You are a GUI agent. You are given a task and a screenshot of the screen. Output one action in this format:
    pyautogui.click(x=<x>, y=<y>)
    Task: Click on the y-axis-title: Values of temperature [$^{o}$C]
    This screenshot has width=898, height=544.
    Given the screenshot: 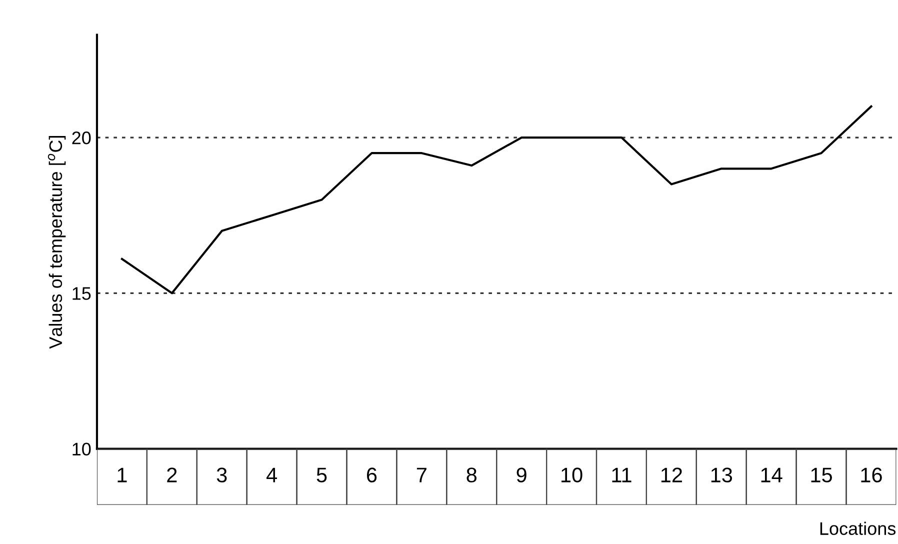 What is the action you would take?
    pyautogui.click(x=57, y=242)
    